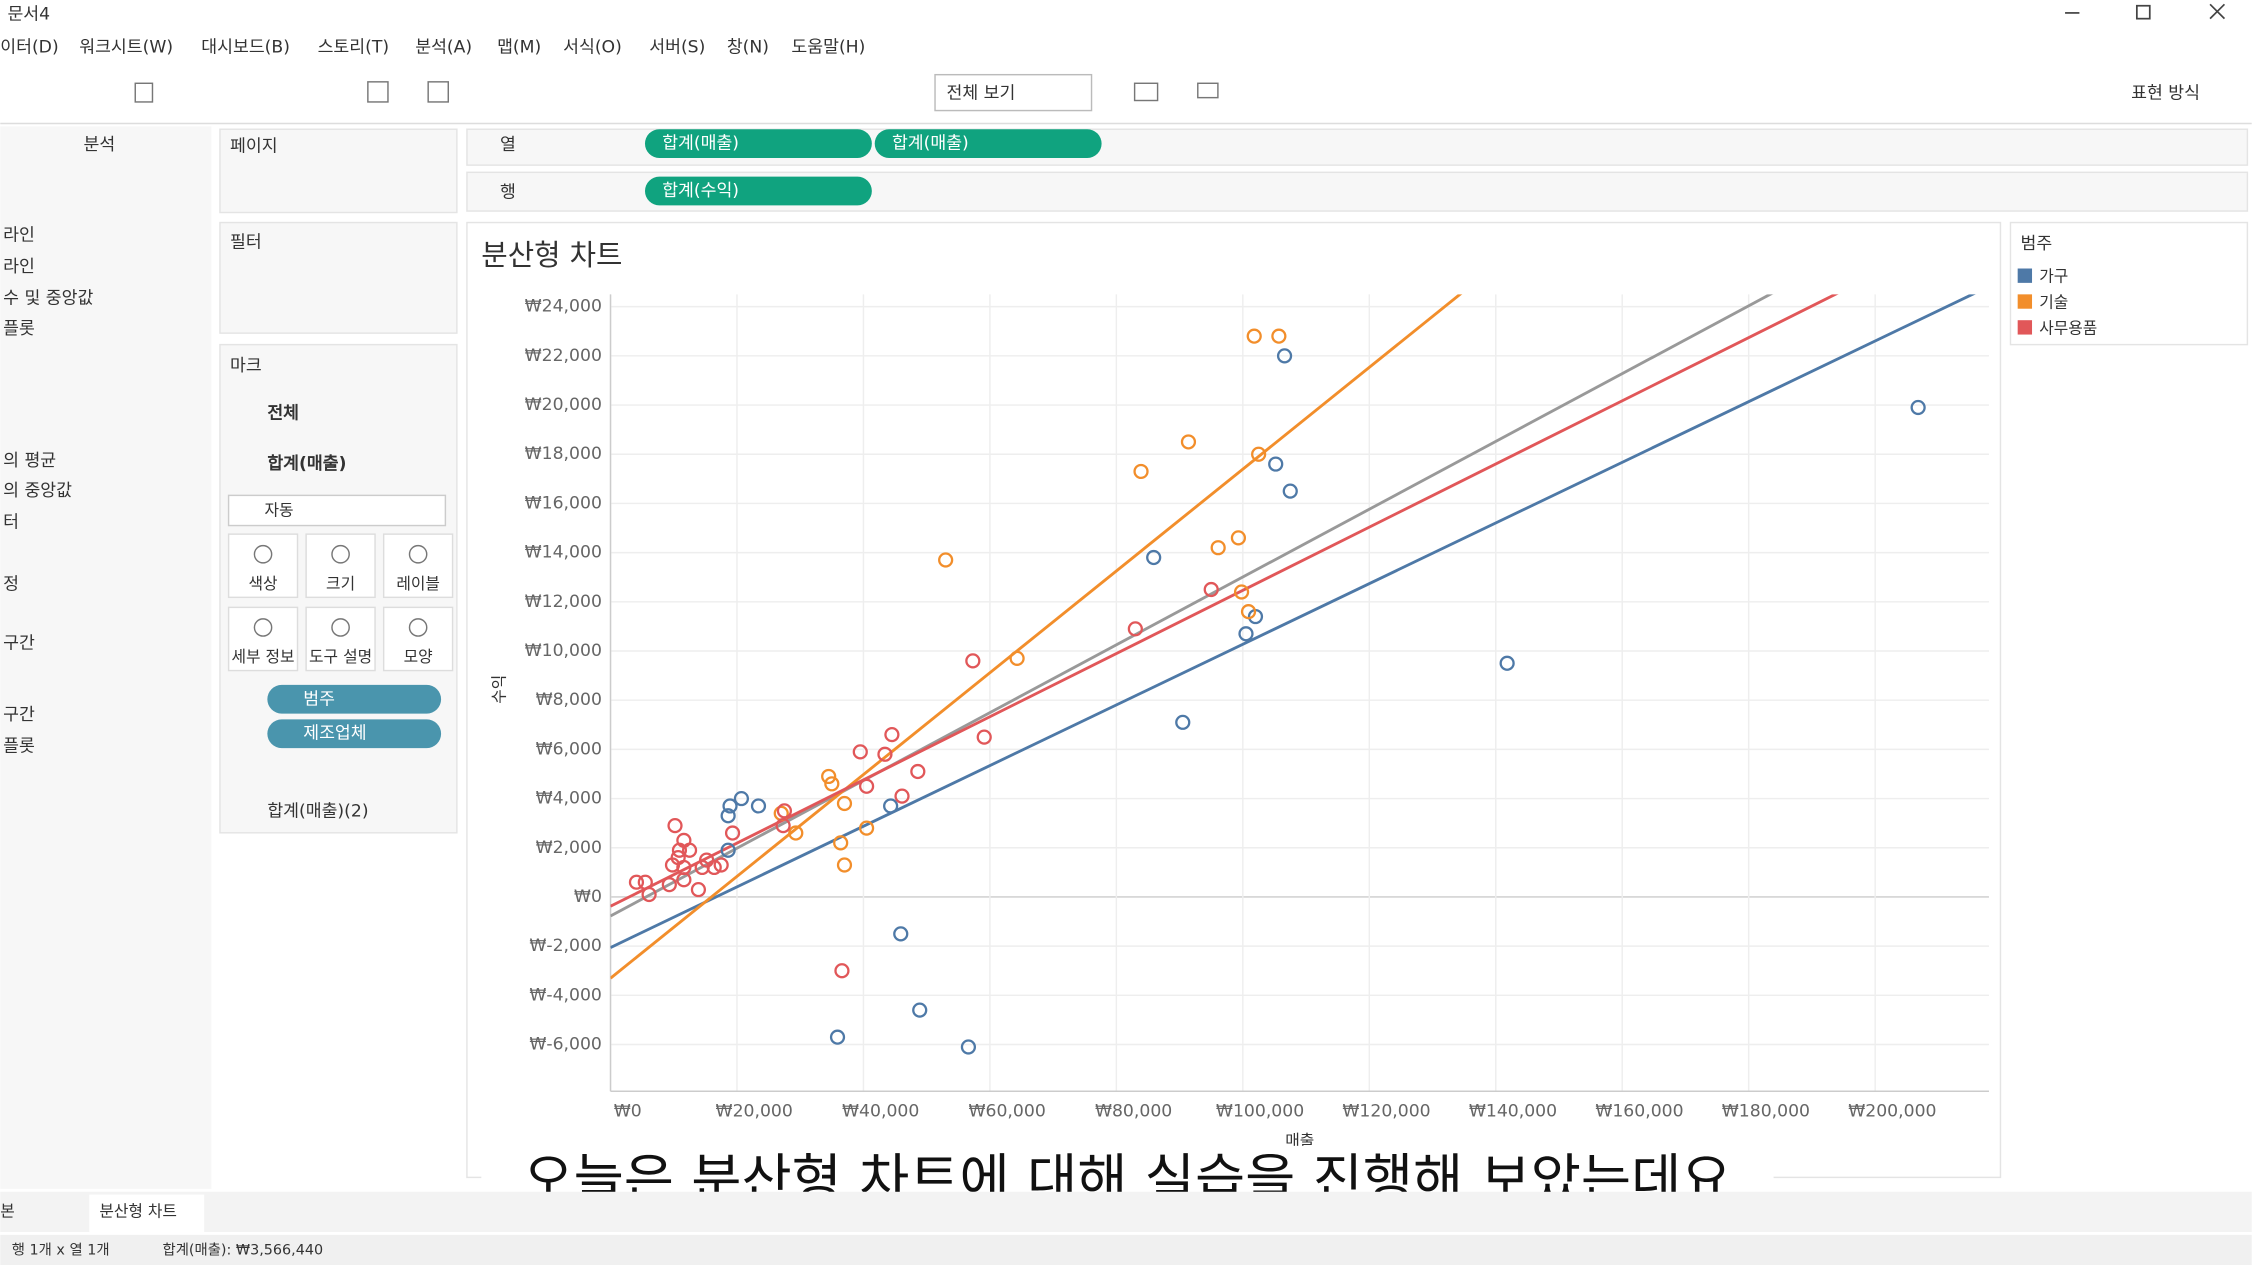 The width and height of the screenshot is (2252, 1265). I want to click on legend-label: 가구, so click(2053, 276).